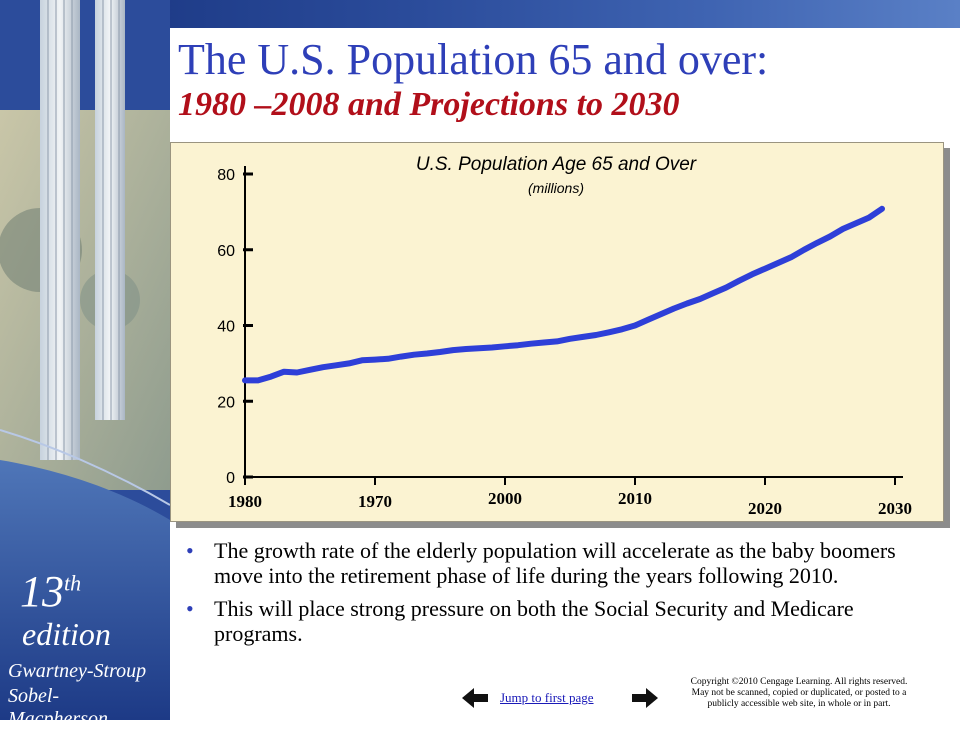  Describe the element at coordinates (473, 59) in the screenshot. I see `slide-title: The U.S. Population 65 and over:` at that location.